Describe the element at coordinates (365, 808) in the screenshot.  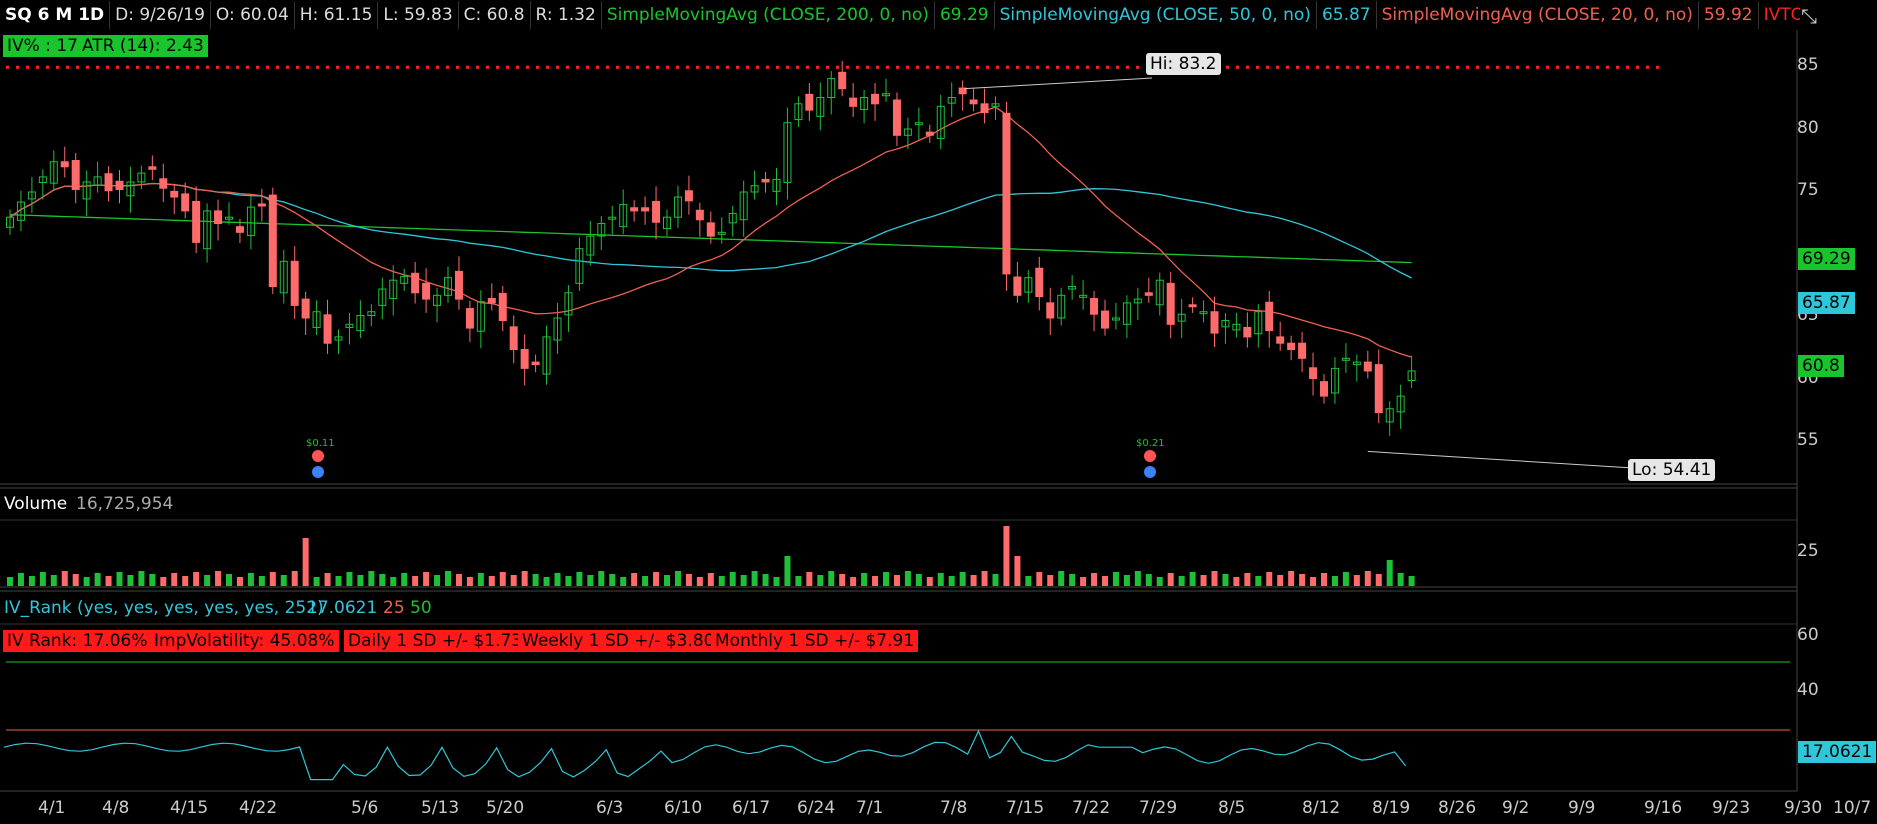
I see `x-tick-5-6: 5/6` at that location.